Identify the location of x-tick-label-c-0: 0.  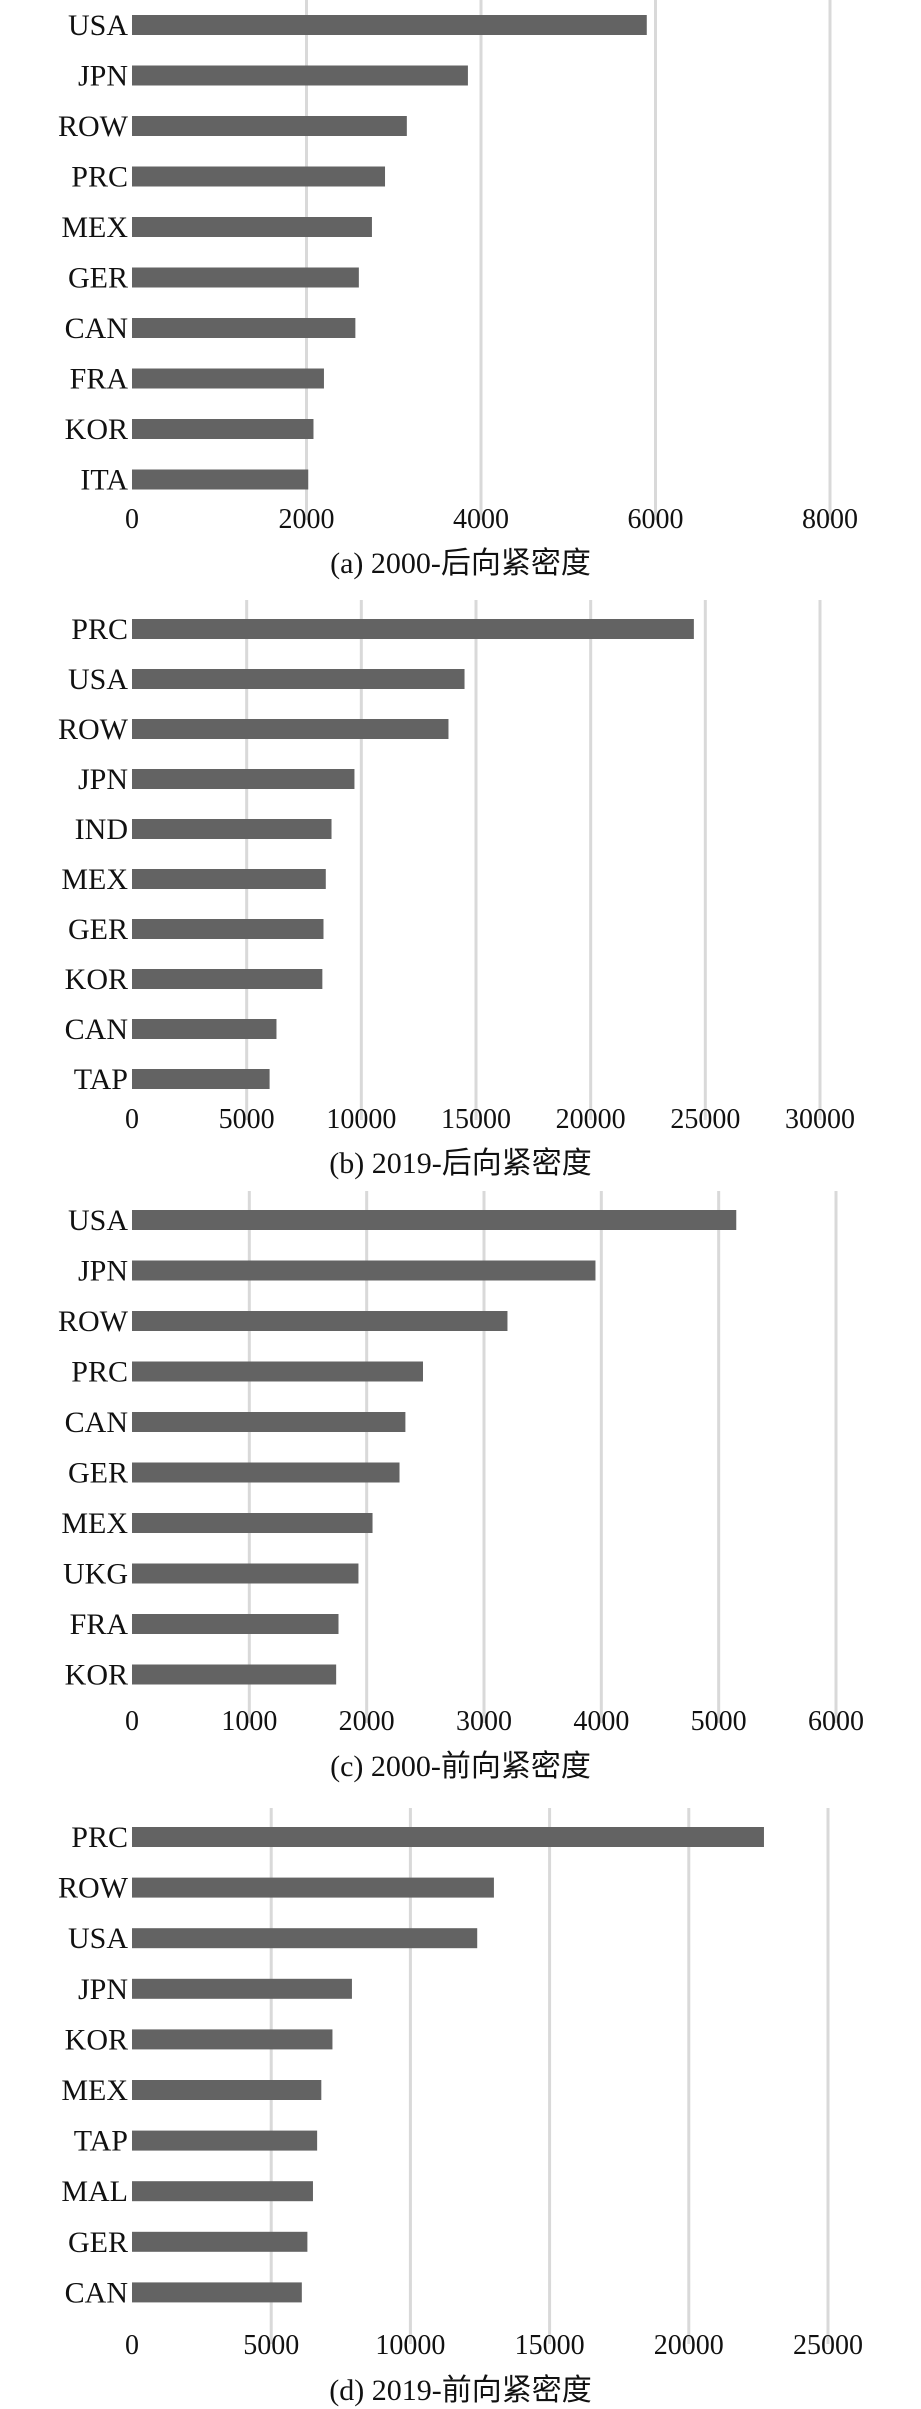
(132, 1721).